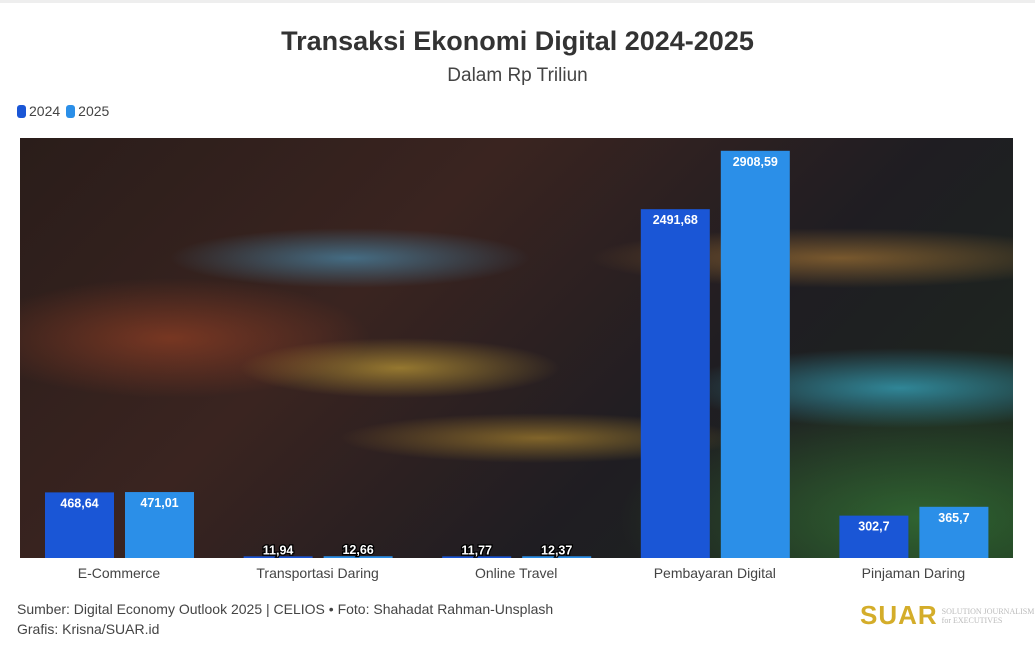 This screenshot has height=652, width=1035. I want to click on chart-subtitle: Dalam Rp Triliun, so click(517, 75).